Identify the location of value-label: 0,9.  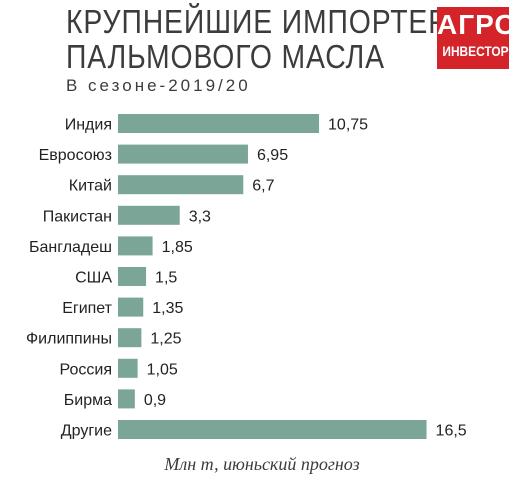
(155, 400).